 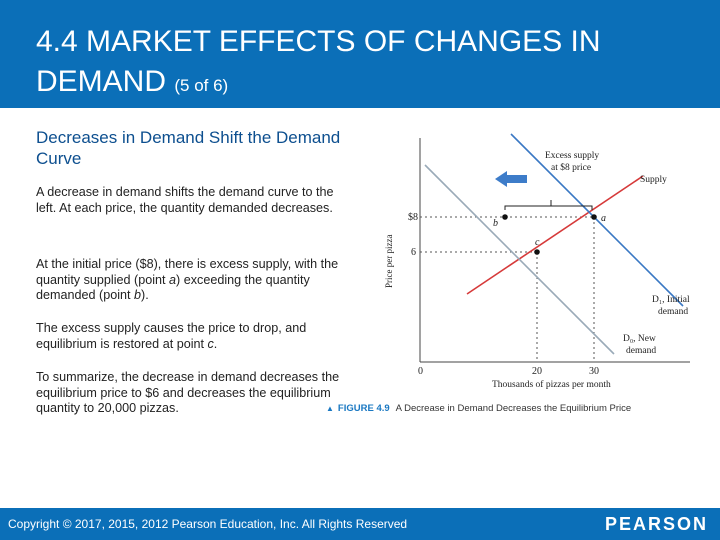 What do you see at coordinates (603, 218) in the screenshot?
I see `point-a-label: a` at bounding box center [603, 218].